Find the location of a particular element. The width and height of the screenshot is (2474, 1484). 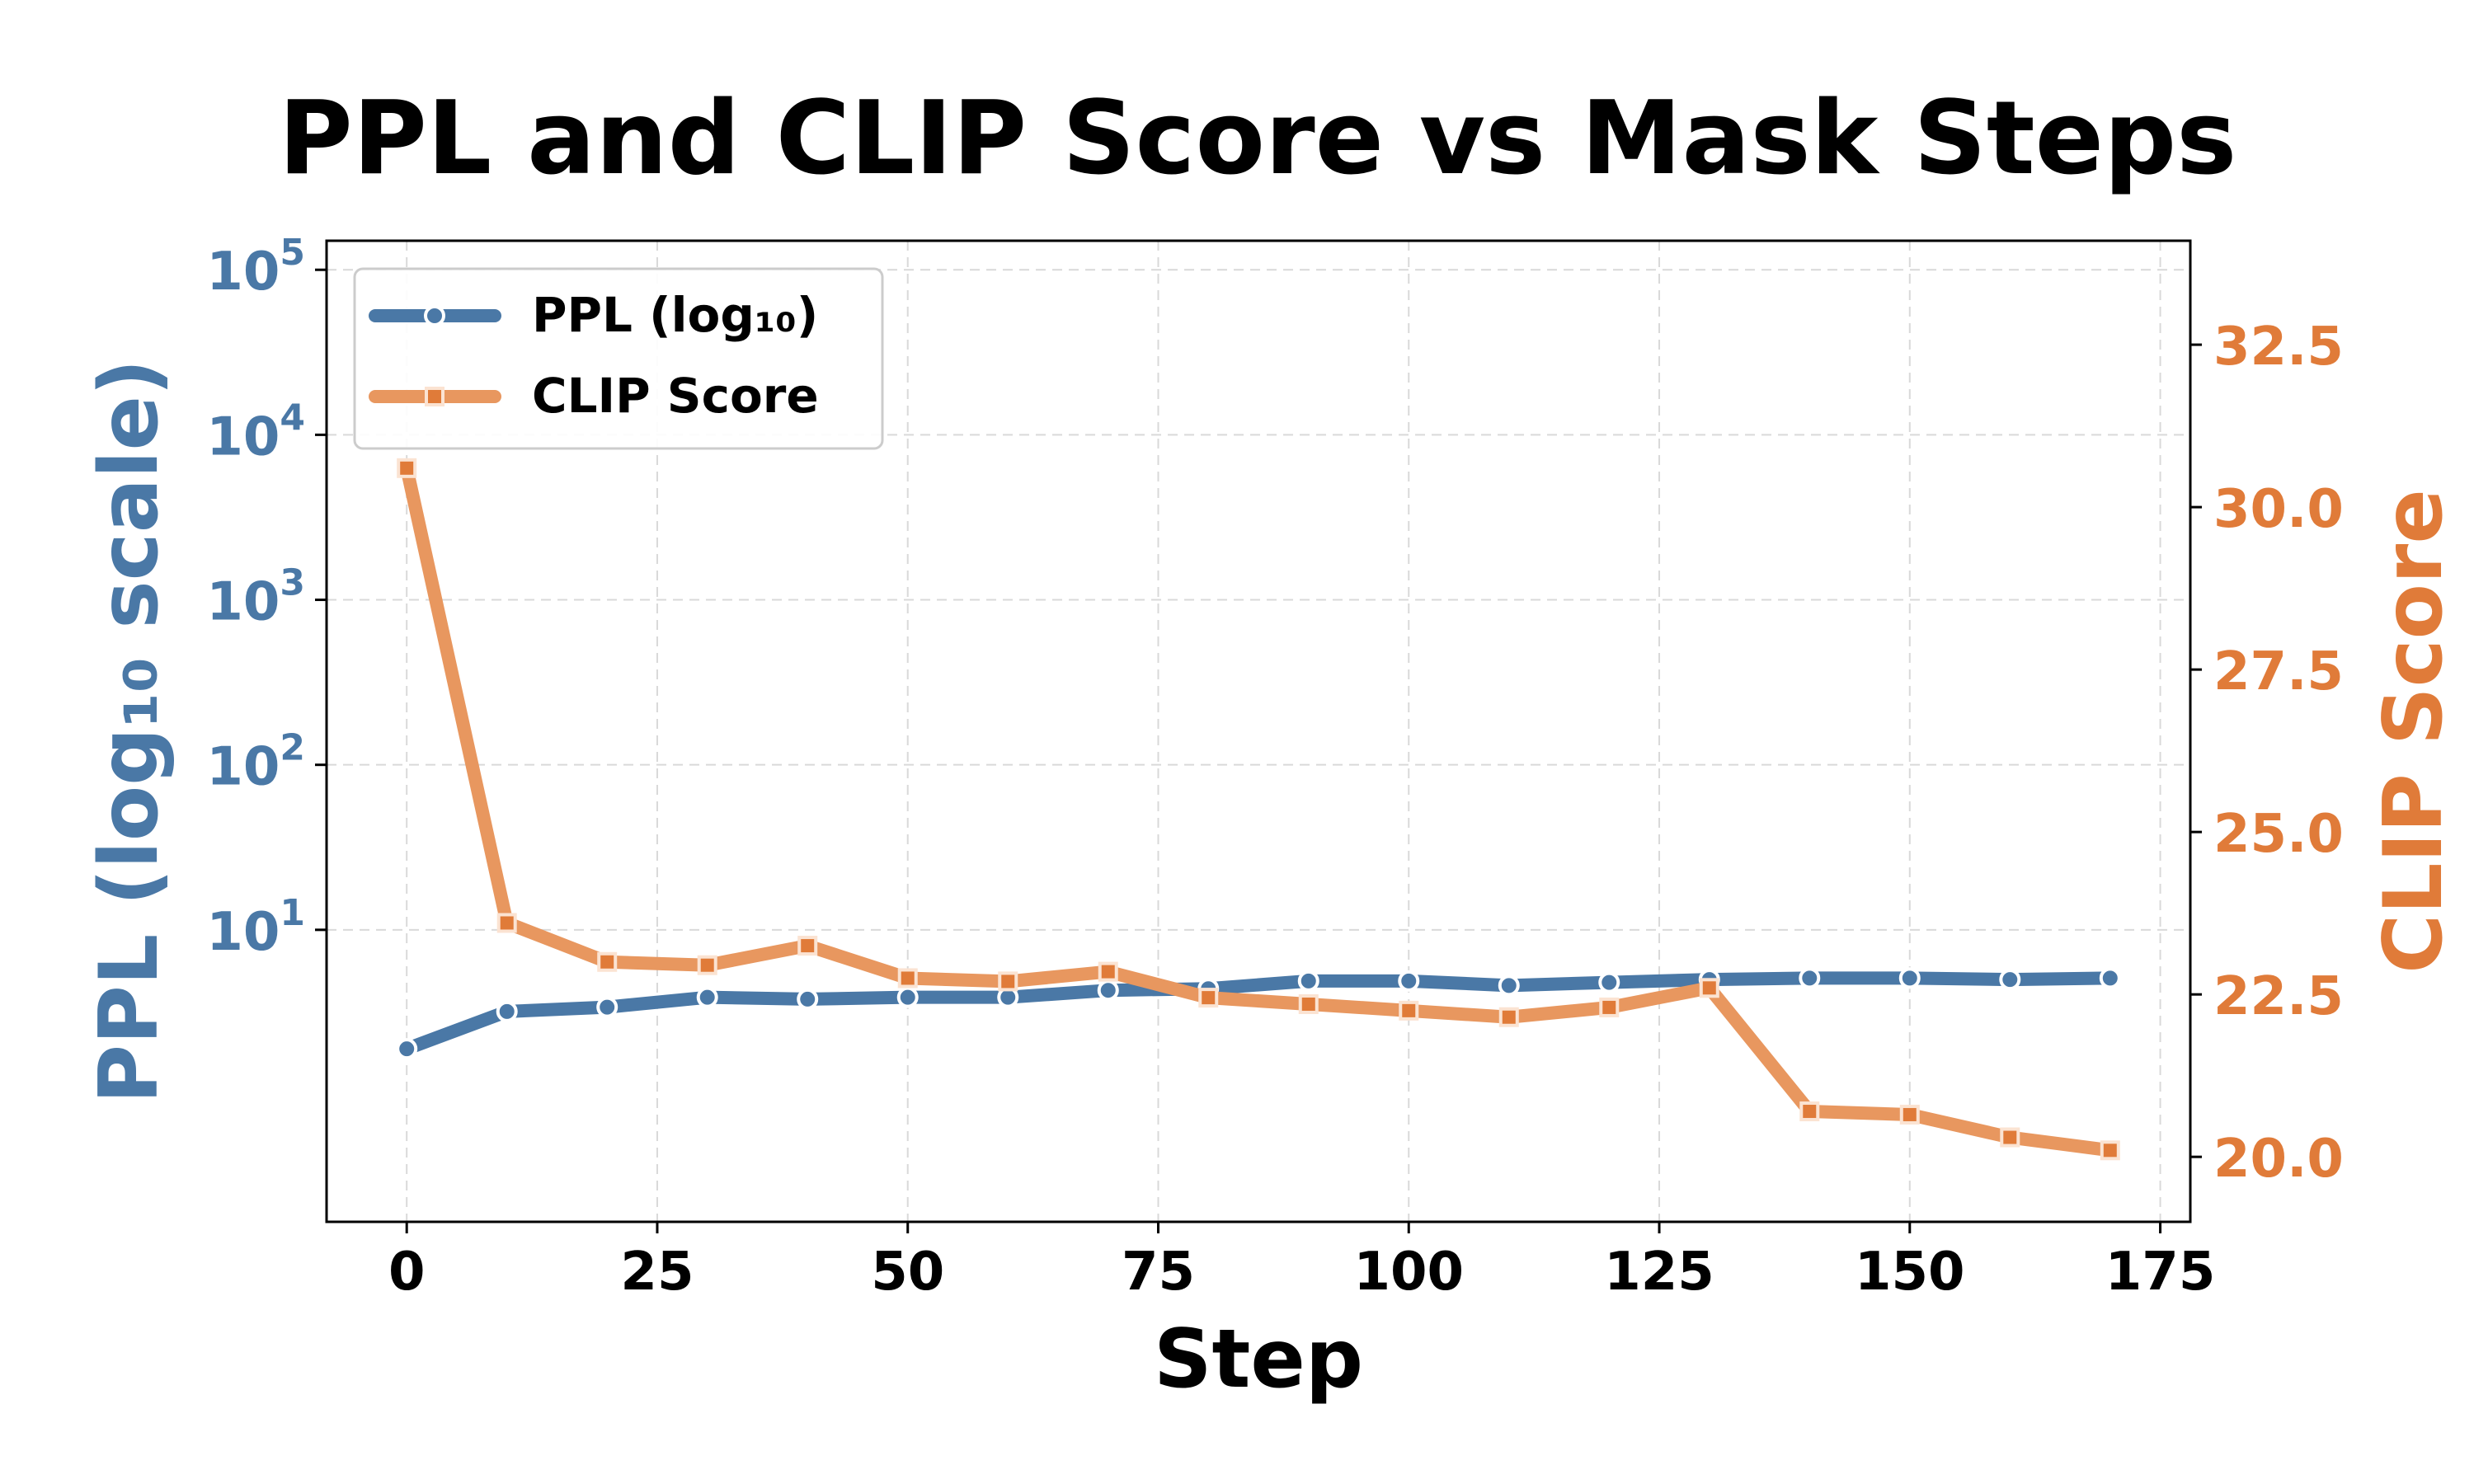

left-tick-label: 10¹ is located at coordinates (255, 927).